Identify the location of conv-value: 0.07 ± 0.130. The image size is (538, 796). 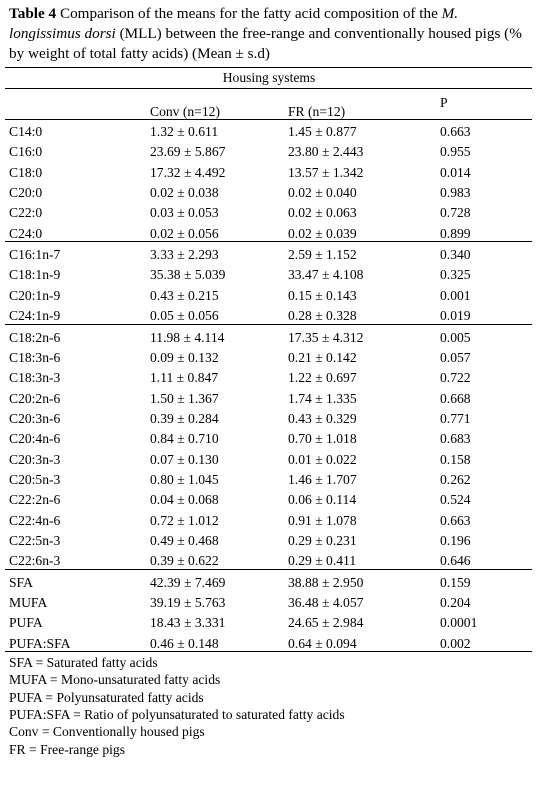
(184, 459).